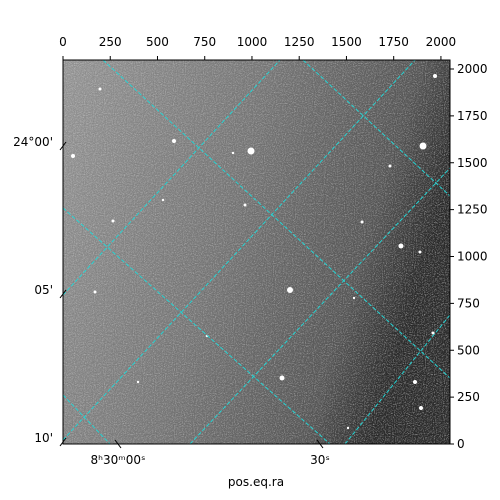 The height and width of the screenshot is (500, 500). Describe the element at coordinates (472, 163) in the screenshot. I see `y-tick-label: 1500` at that location.